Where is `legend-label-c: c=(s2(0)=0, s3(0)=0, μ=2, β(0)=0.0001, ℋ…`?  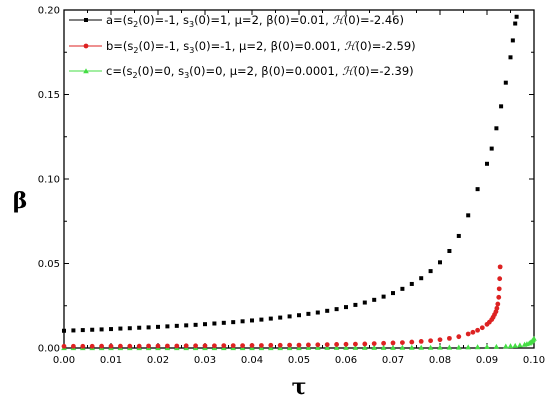
legend-label-c: c=(s2(0)=0, s3(0)=0, μ=2, β(0)=0.0001, ℋ… is located at coordinates (260, 72).